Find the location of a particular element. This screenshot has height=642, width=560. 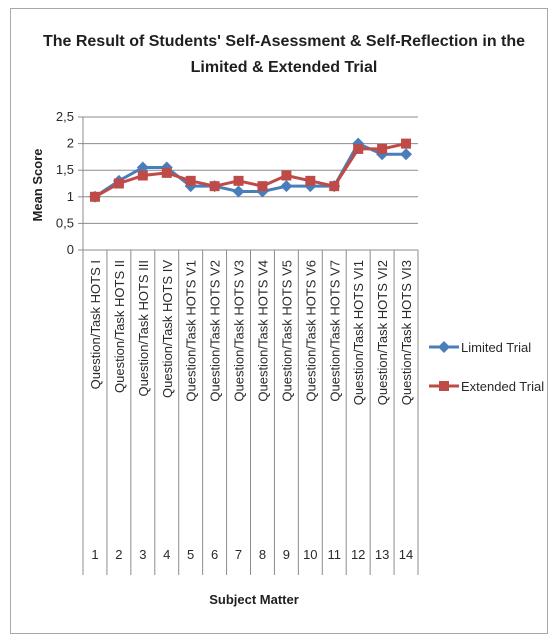

y-axis-label: Mean Score is located at coordinates (37, 185).